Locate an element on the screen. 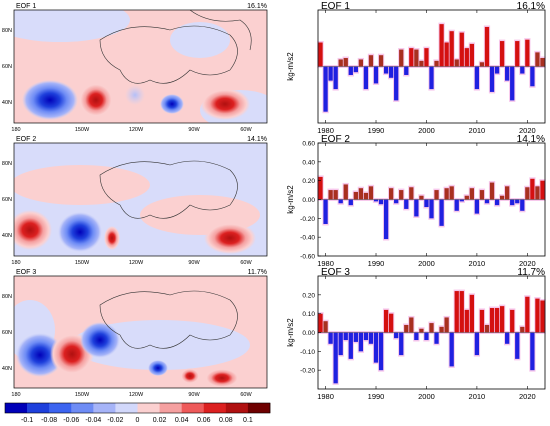 The image size is (550, 426). chart-pct: 11.7% is located at coordinates (531, 272).